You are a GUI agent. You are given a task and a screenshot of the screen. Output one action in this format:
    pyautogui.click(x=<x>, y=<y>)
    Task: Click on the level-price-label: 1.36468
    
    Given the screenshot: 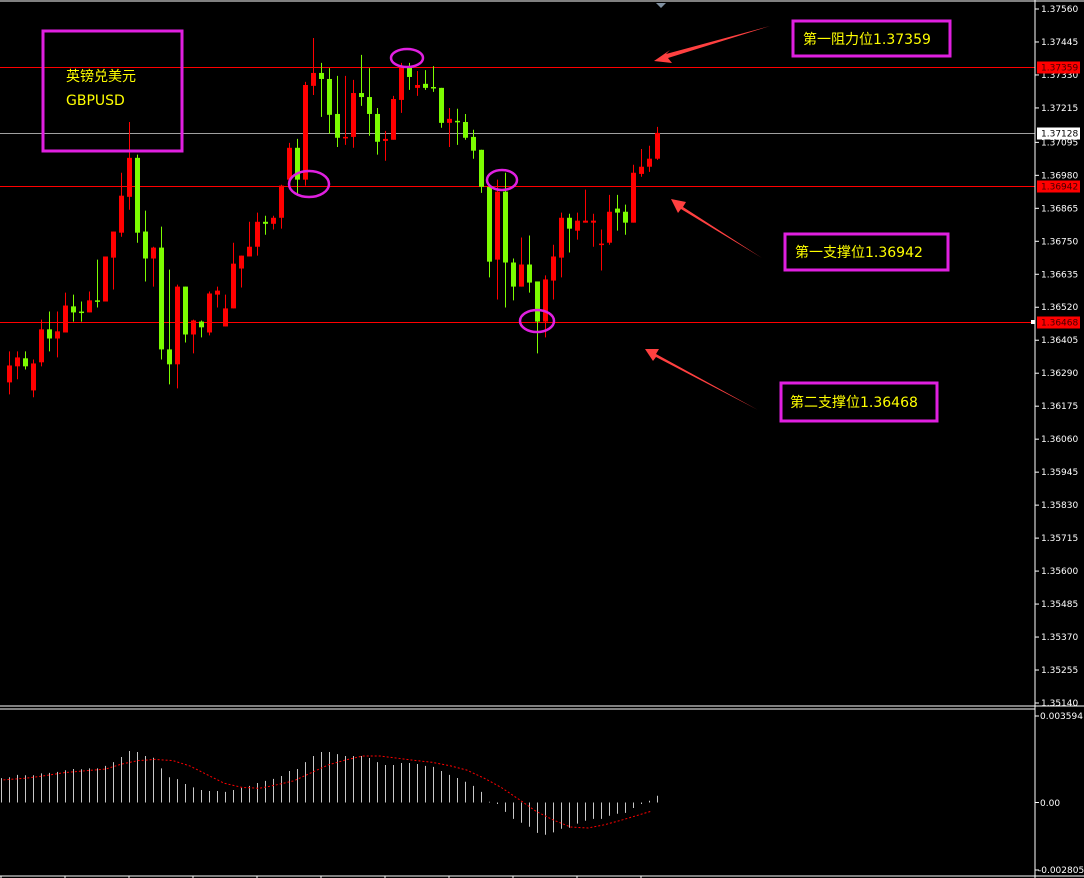 What is the action you would take?
    pyautogui.click(x=1059, y=324)
    